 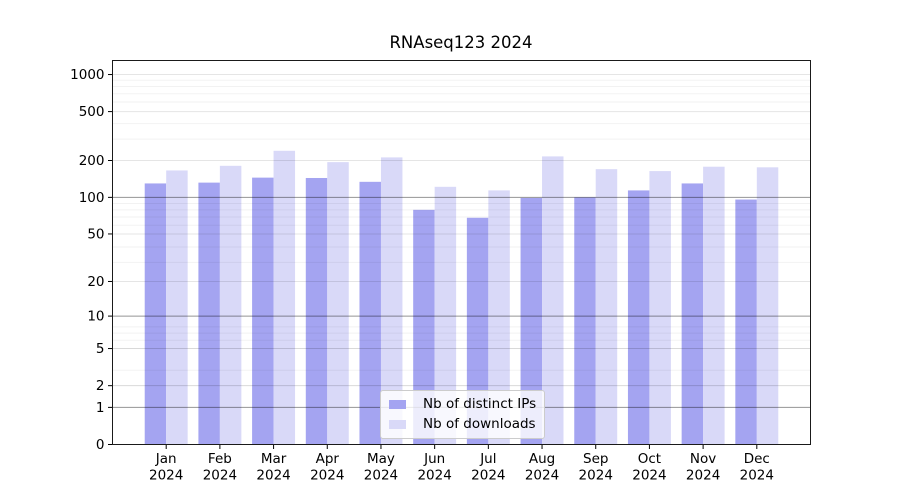 What do you see at coordinates (649, 459) in the screenshot?
I see `x-tick-label-month: Oct` at bounding box center [649, 459].